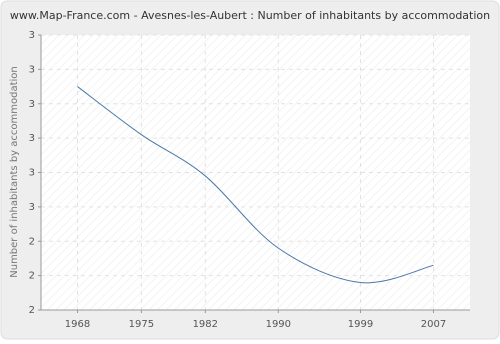  What do you see at coordinates (433, 324) in the screenshot?
I see `x-tick-label: 2007` at bounding box center [433, 324].